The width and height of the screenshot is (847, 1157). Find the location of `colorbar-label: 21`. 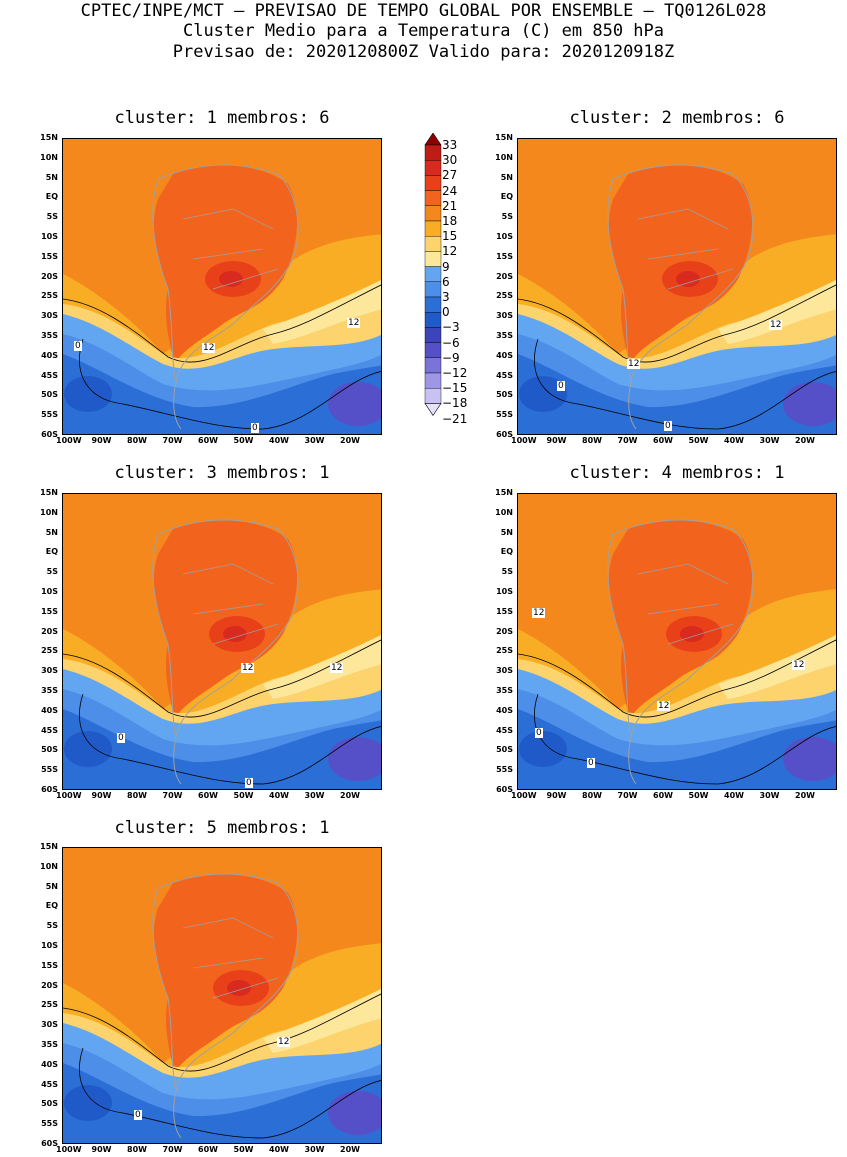

colorbar-label: 21 is located at coordinates (450, 205).